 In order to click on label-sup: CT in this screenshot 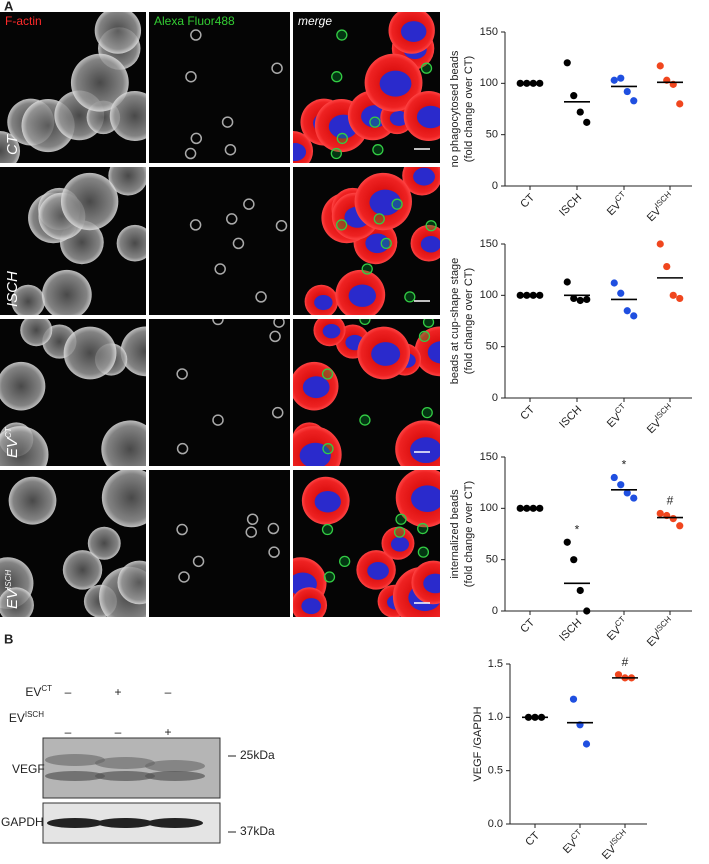, I will do `click(8, 432)`.